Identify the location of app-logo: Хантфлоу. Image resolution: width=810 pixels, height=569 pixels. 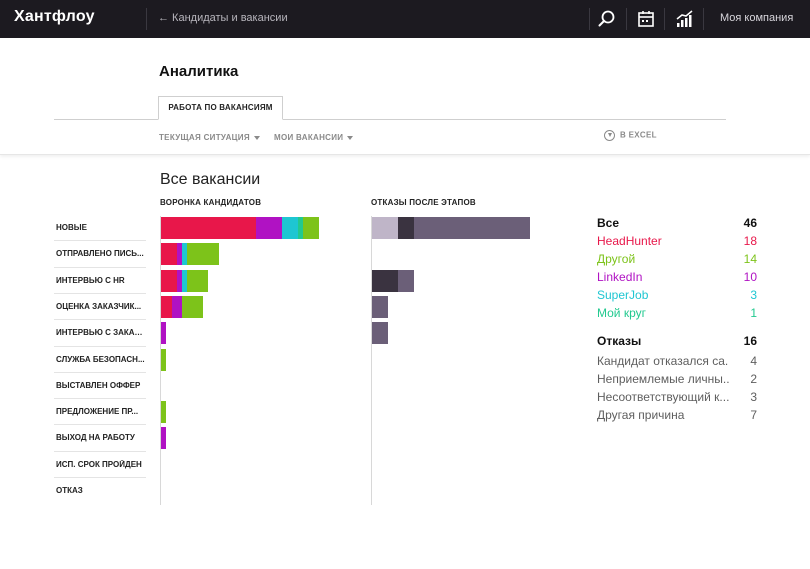
(54, 16).